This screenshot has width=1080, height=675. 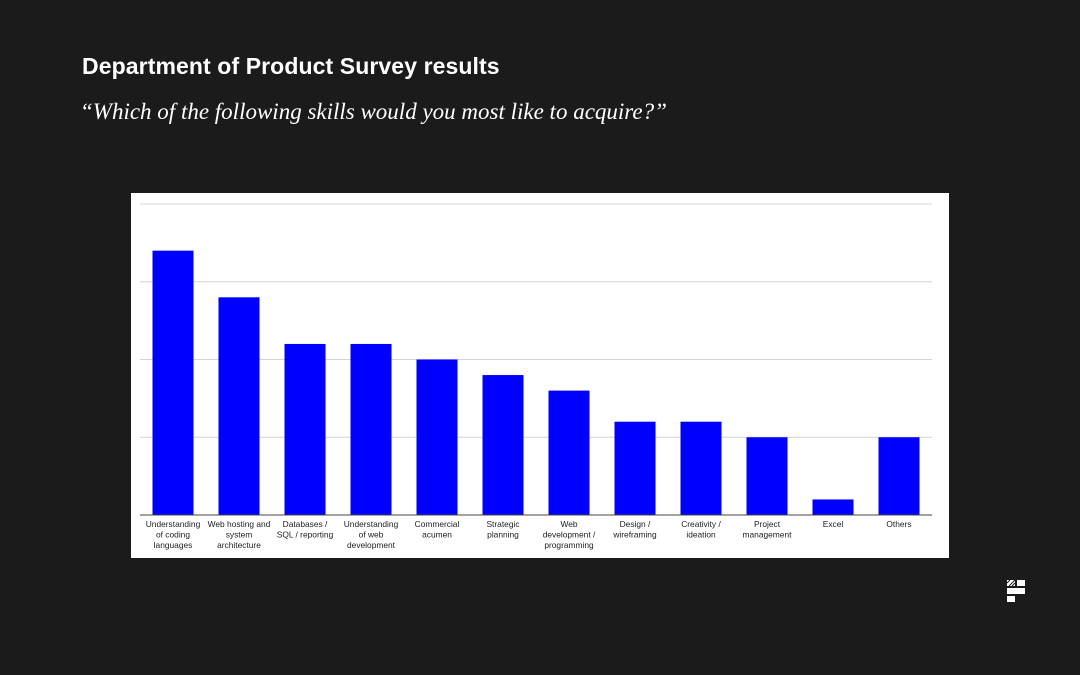 I want to click on x-tick-label: Understanding of web development, so click(x=371, y=534).